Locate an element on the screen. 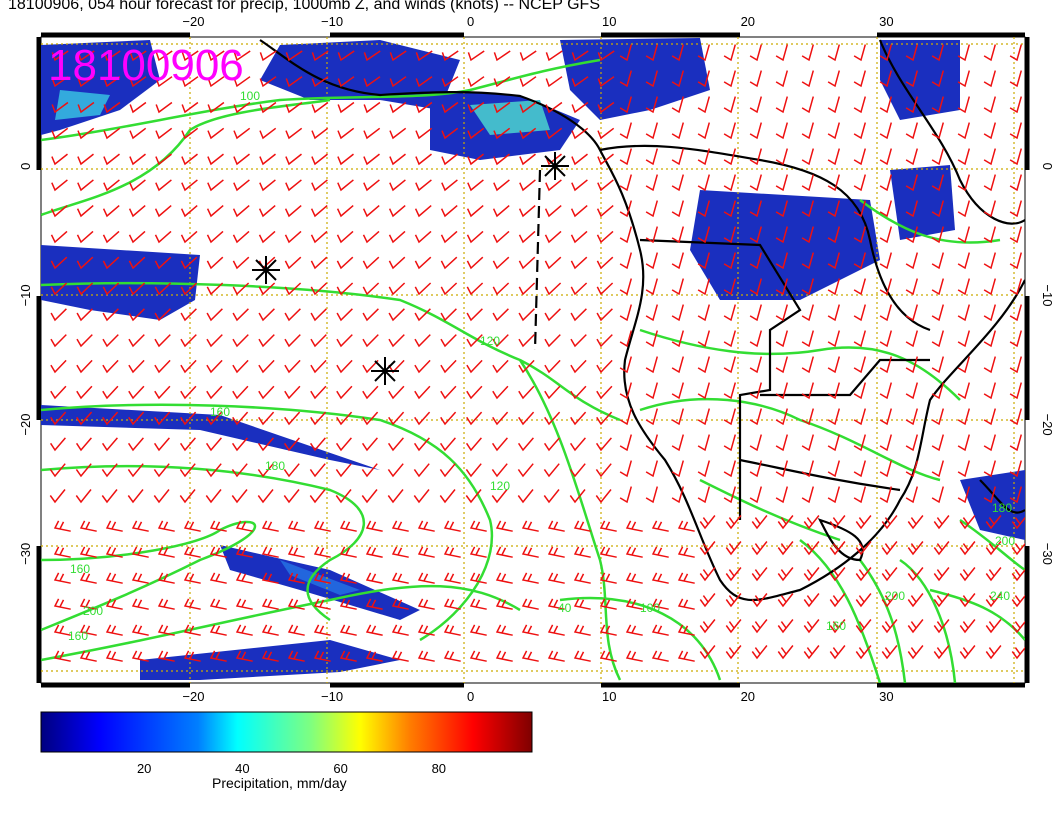  contour-label: 100 is located at coordinates (250, 96).